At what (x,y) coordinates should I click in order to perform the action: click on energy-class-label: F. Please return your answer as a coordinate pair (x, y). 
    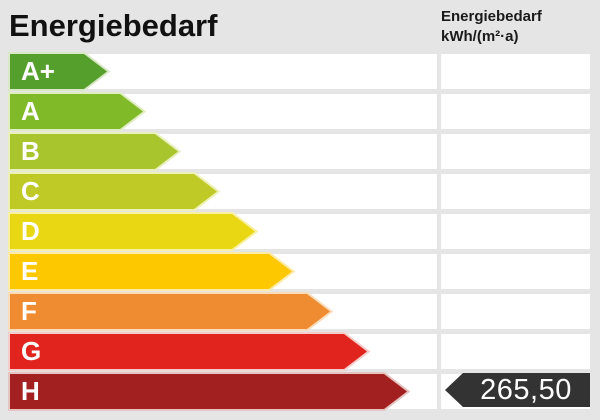
    Looking at the image, I should click on (29, 311).